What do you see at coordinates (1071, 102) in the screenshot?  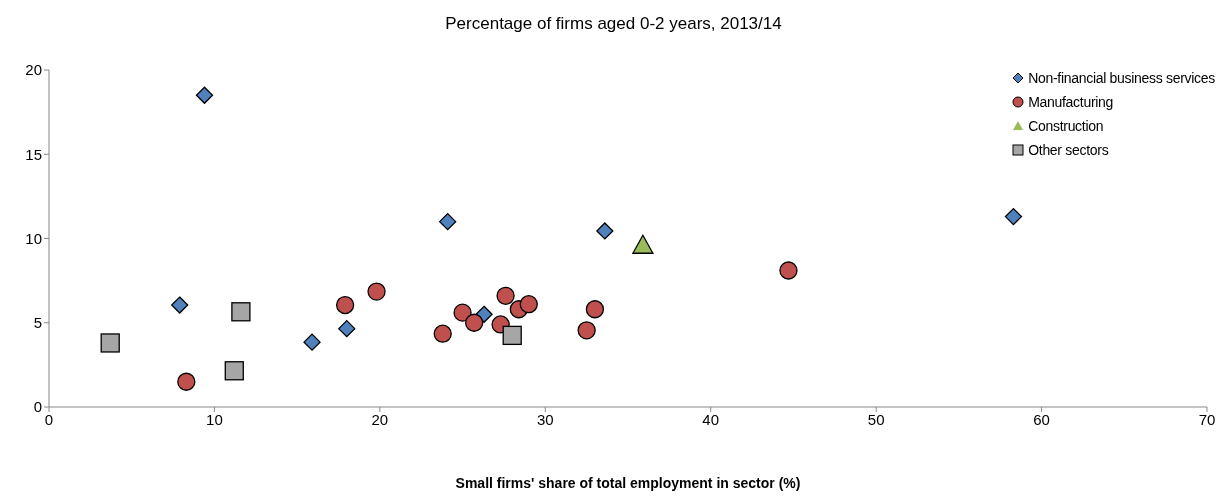 I see `legend-label: Manufacturing` at bounding box center [1071, 102].